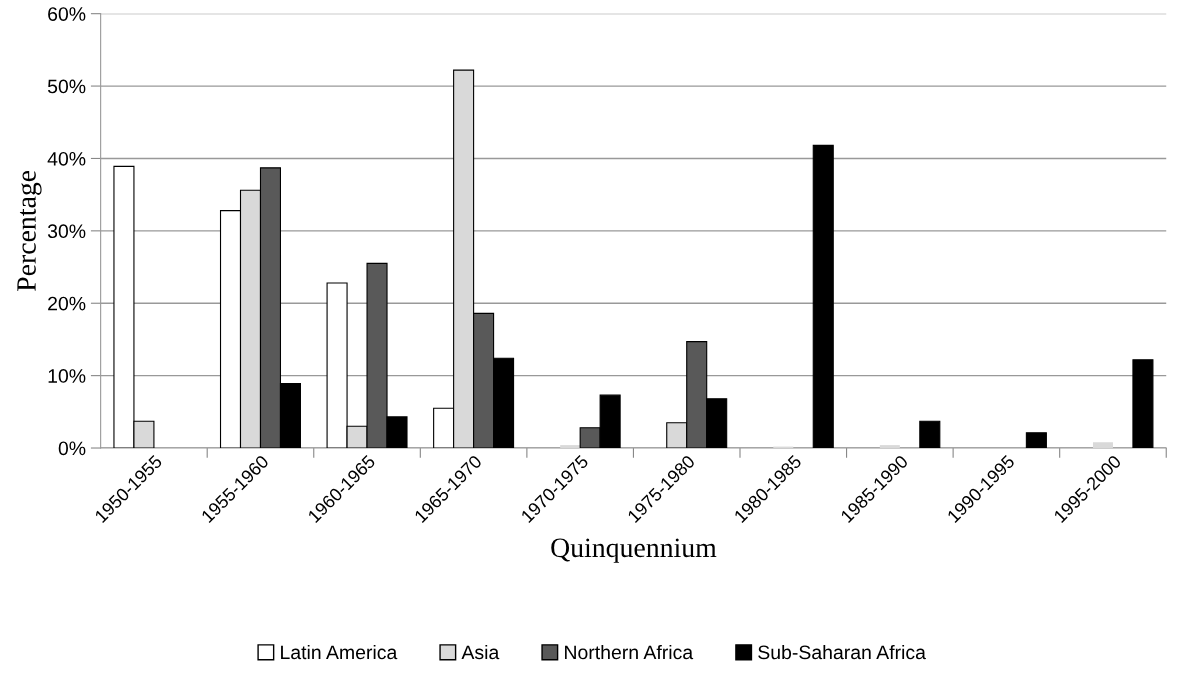 The image size is (1184, 684). What do you see at coordinates (67, 376) in the screenshot?
I see `y-tick-label: 10%` at bounding box center [67, 376].